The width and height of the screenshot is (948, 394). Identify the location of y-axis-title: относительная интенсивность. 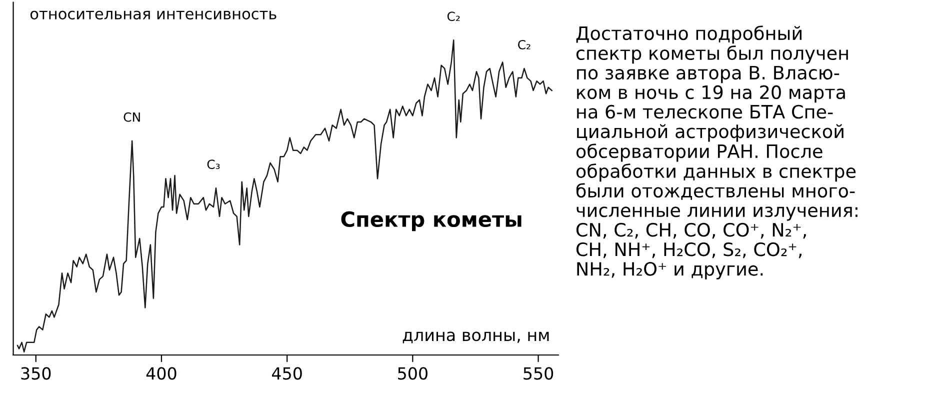
(153, 15).